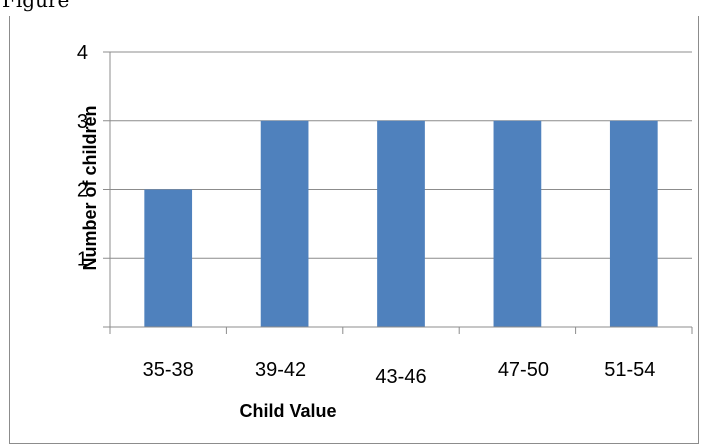 Image resolution: width=703 pixels, height=445 pixels. I want to click on x-tick-label-47-50: 47-50, so click(523, 370).